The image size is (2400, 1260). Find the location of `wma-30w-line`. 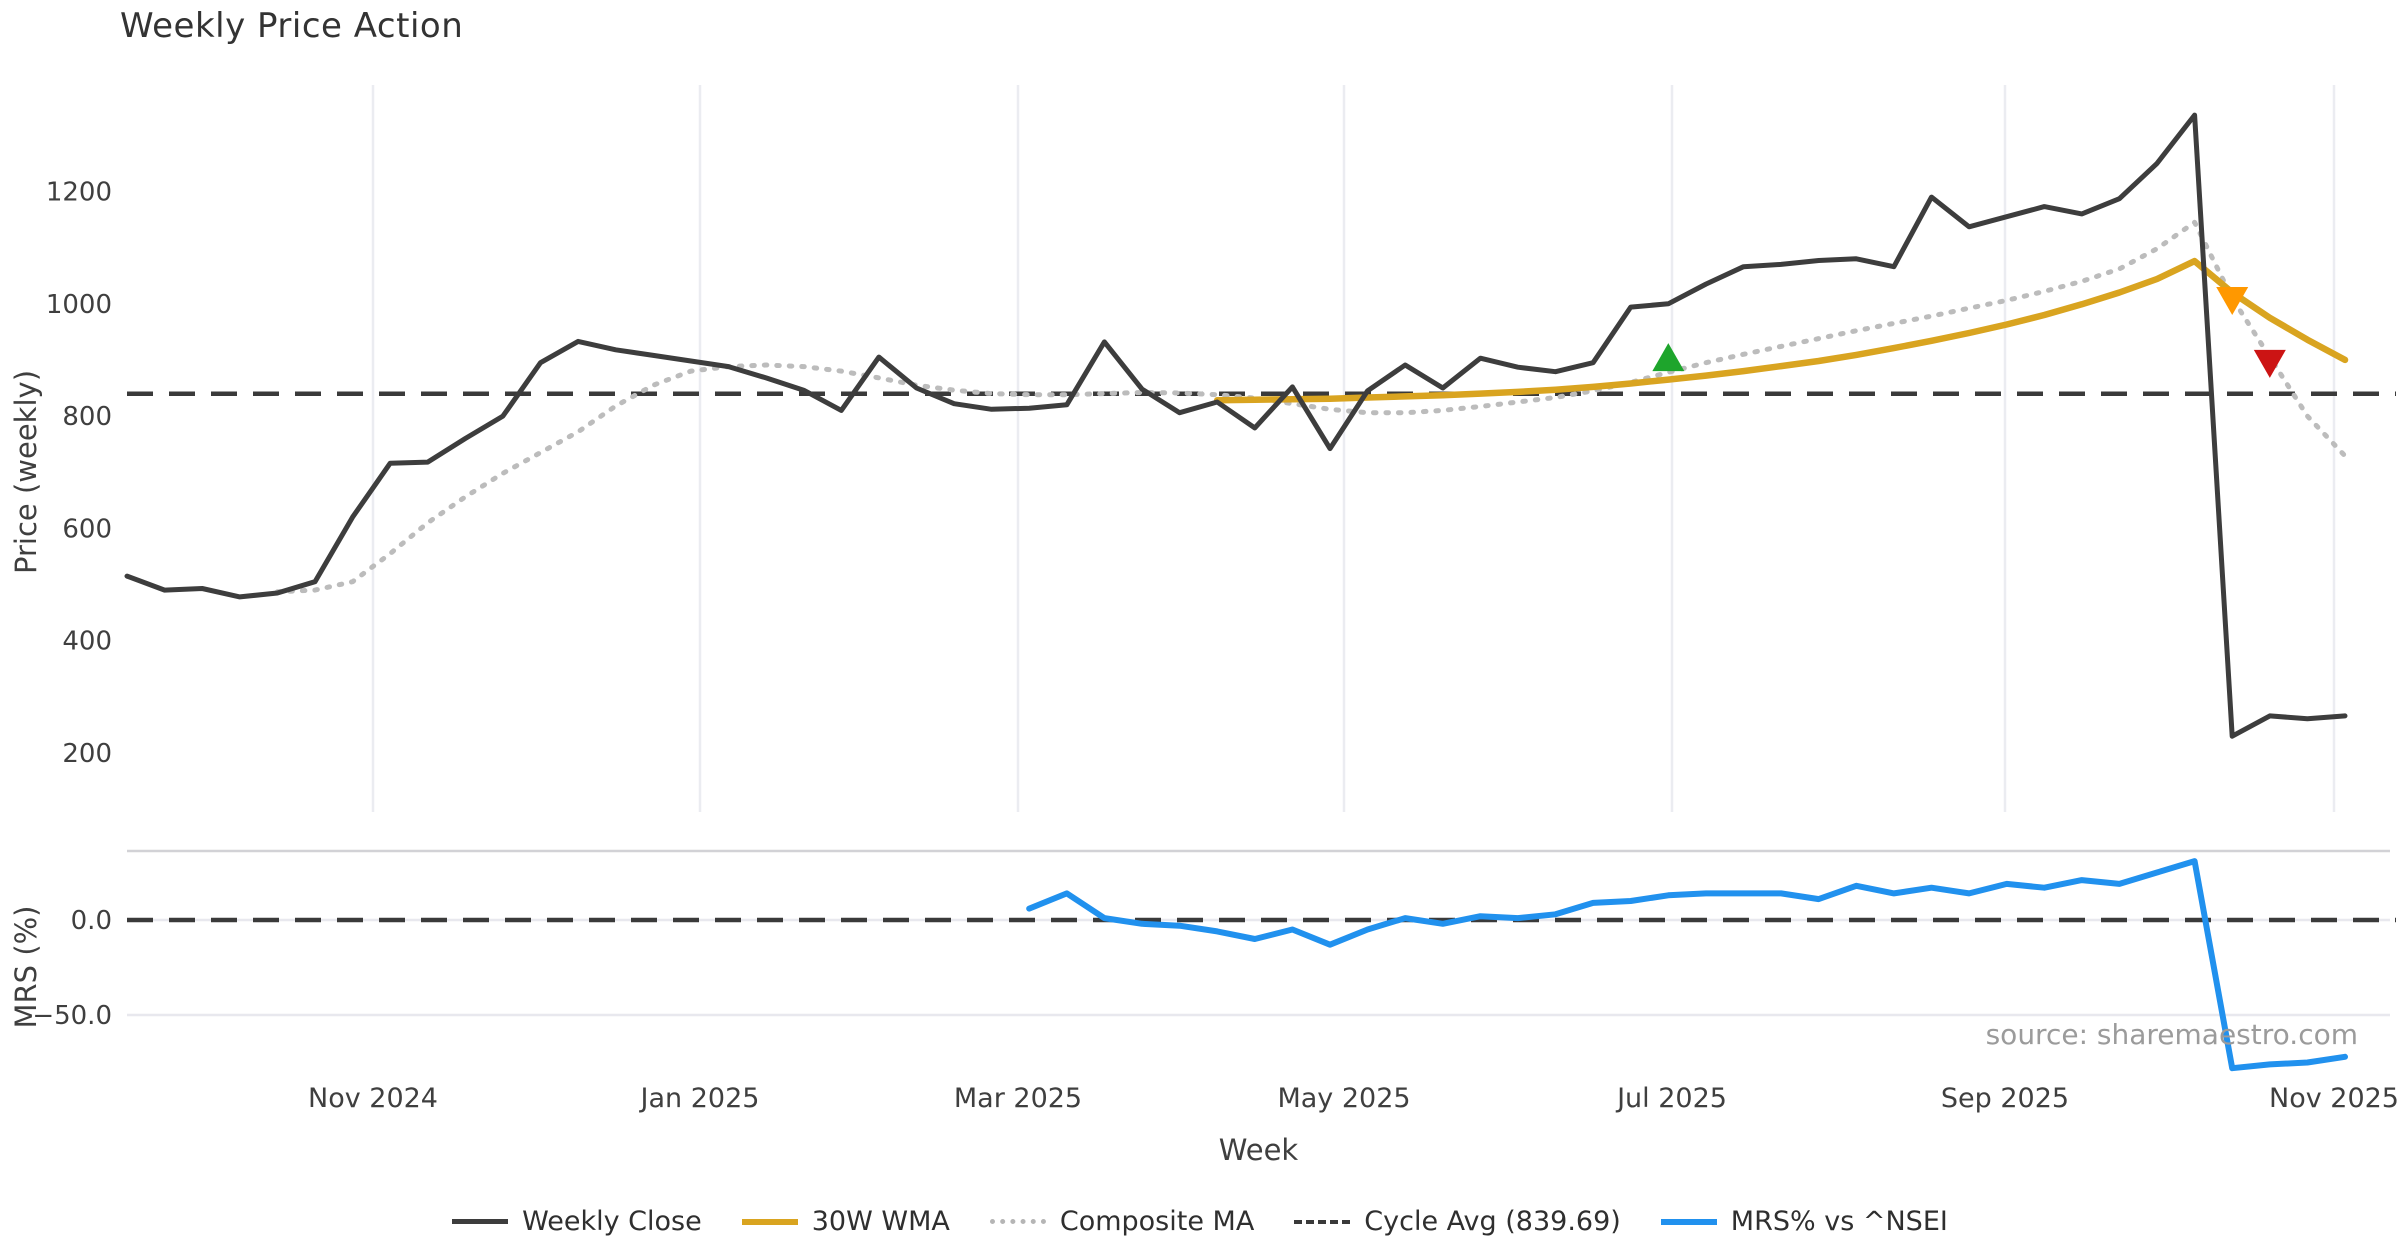

wma-30w-line is located at coordinates (1781, 330).